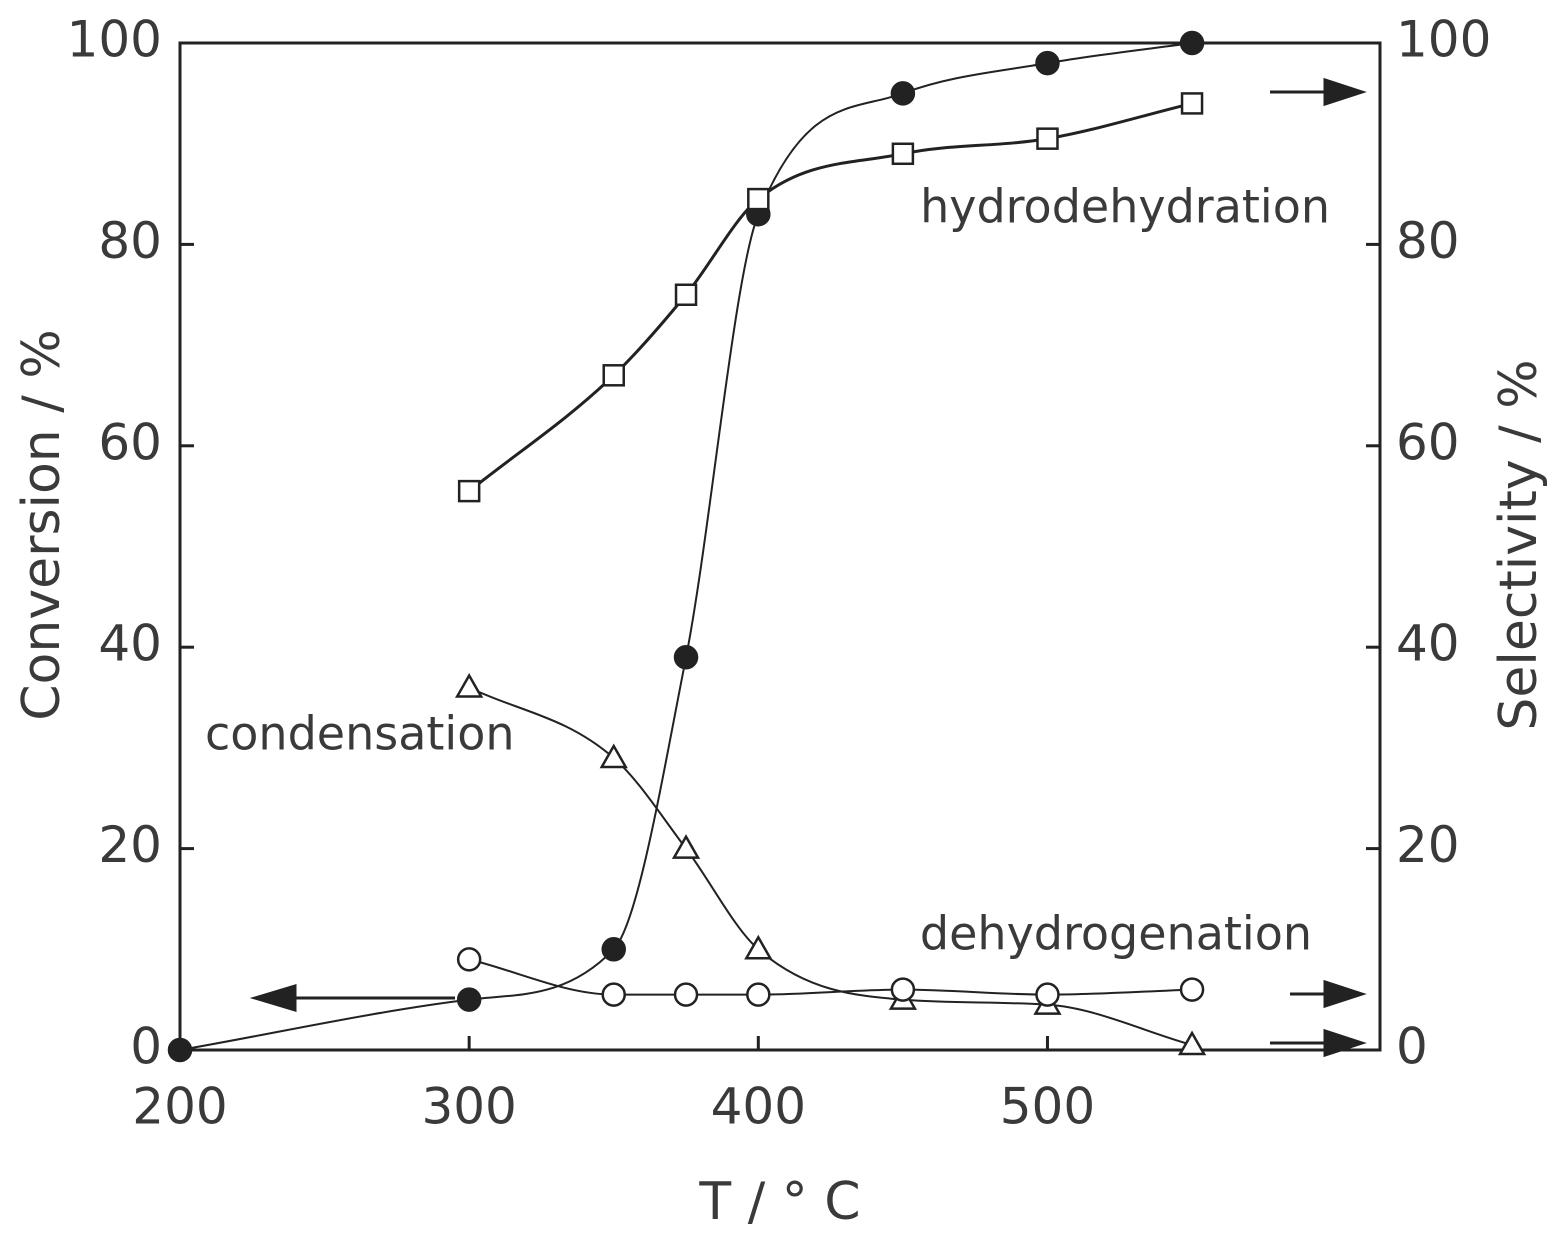 The width and height of the screenshot is (1564, 1246). What do you see at coordinates (130, 442) in the screenshot?
I see `y-tick-label: 60` at bounding box center [130, 442].